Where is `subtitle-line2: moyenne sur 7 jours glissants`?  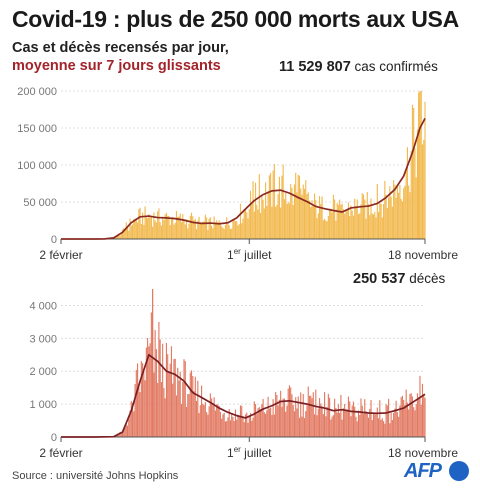
subtitle-line2: moyenne sur 7 jours glissants is located at coordinates (116, 66).